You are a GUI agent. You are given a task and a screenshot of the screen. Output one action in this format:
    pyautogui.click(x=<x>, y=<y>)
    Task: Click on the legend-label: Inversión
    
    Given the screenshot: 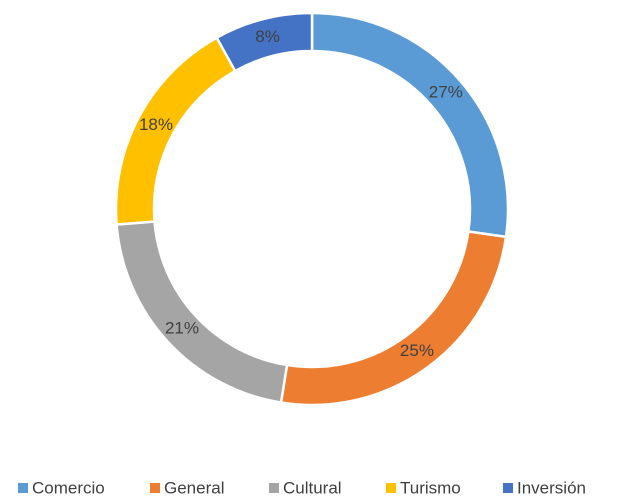 What is the action you would take?
    pyautogui.click(x=551, y=487)
    